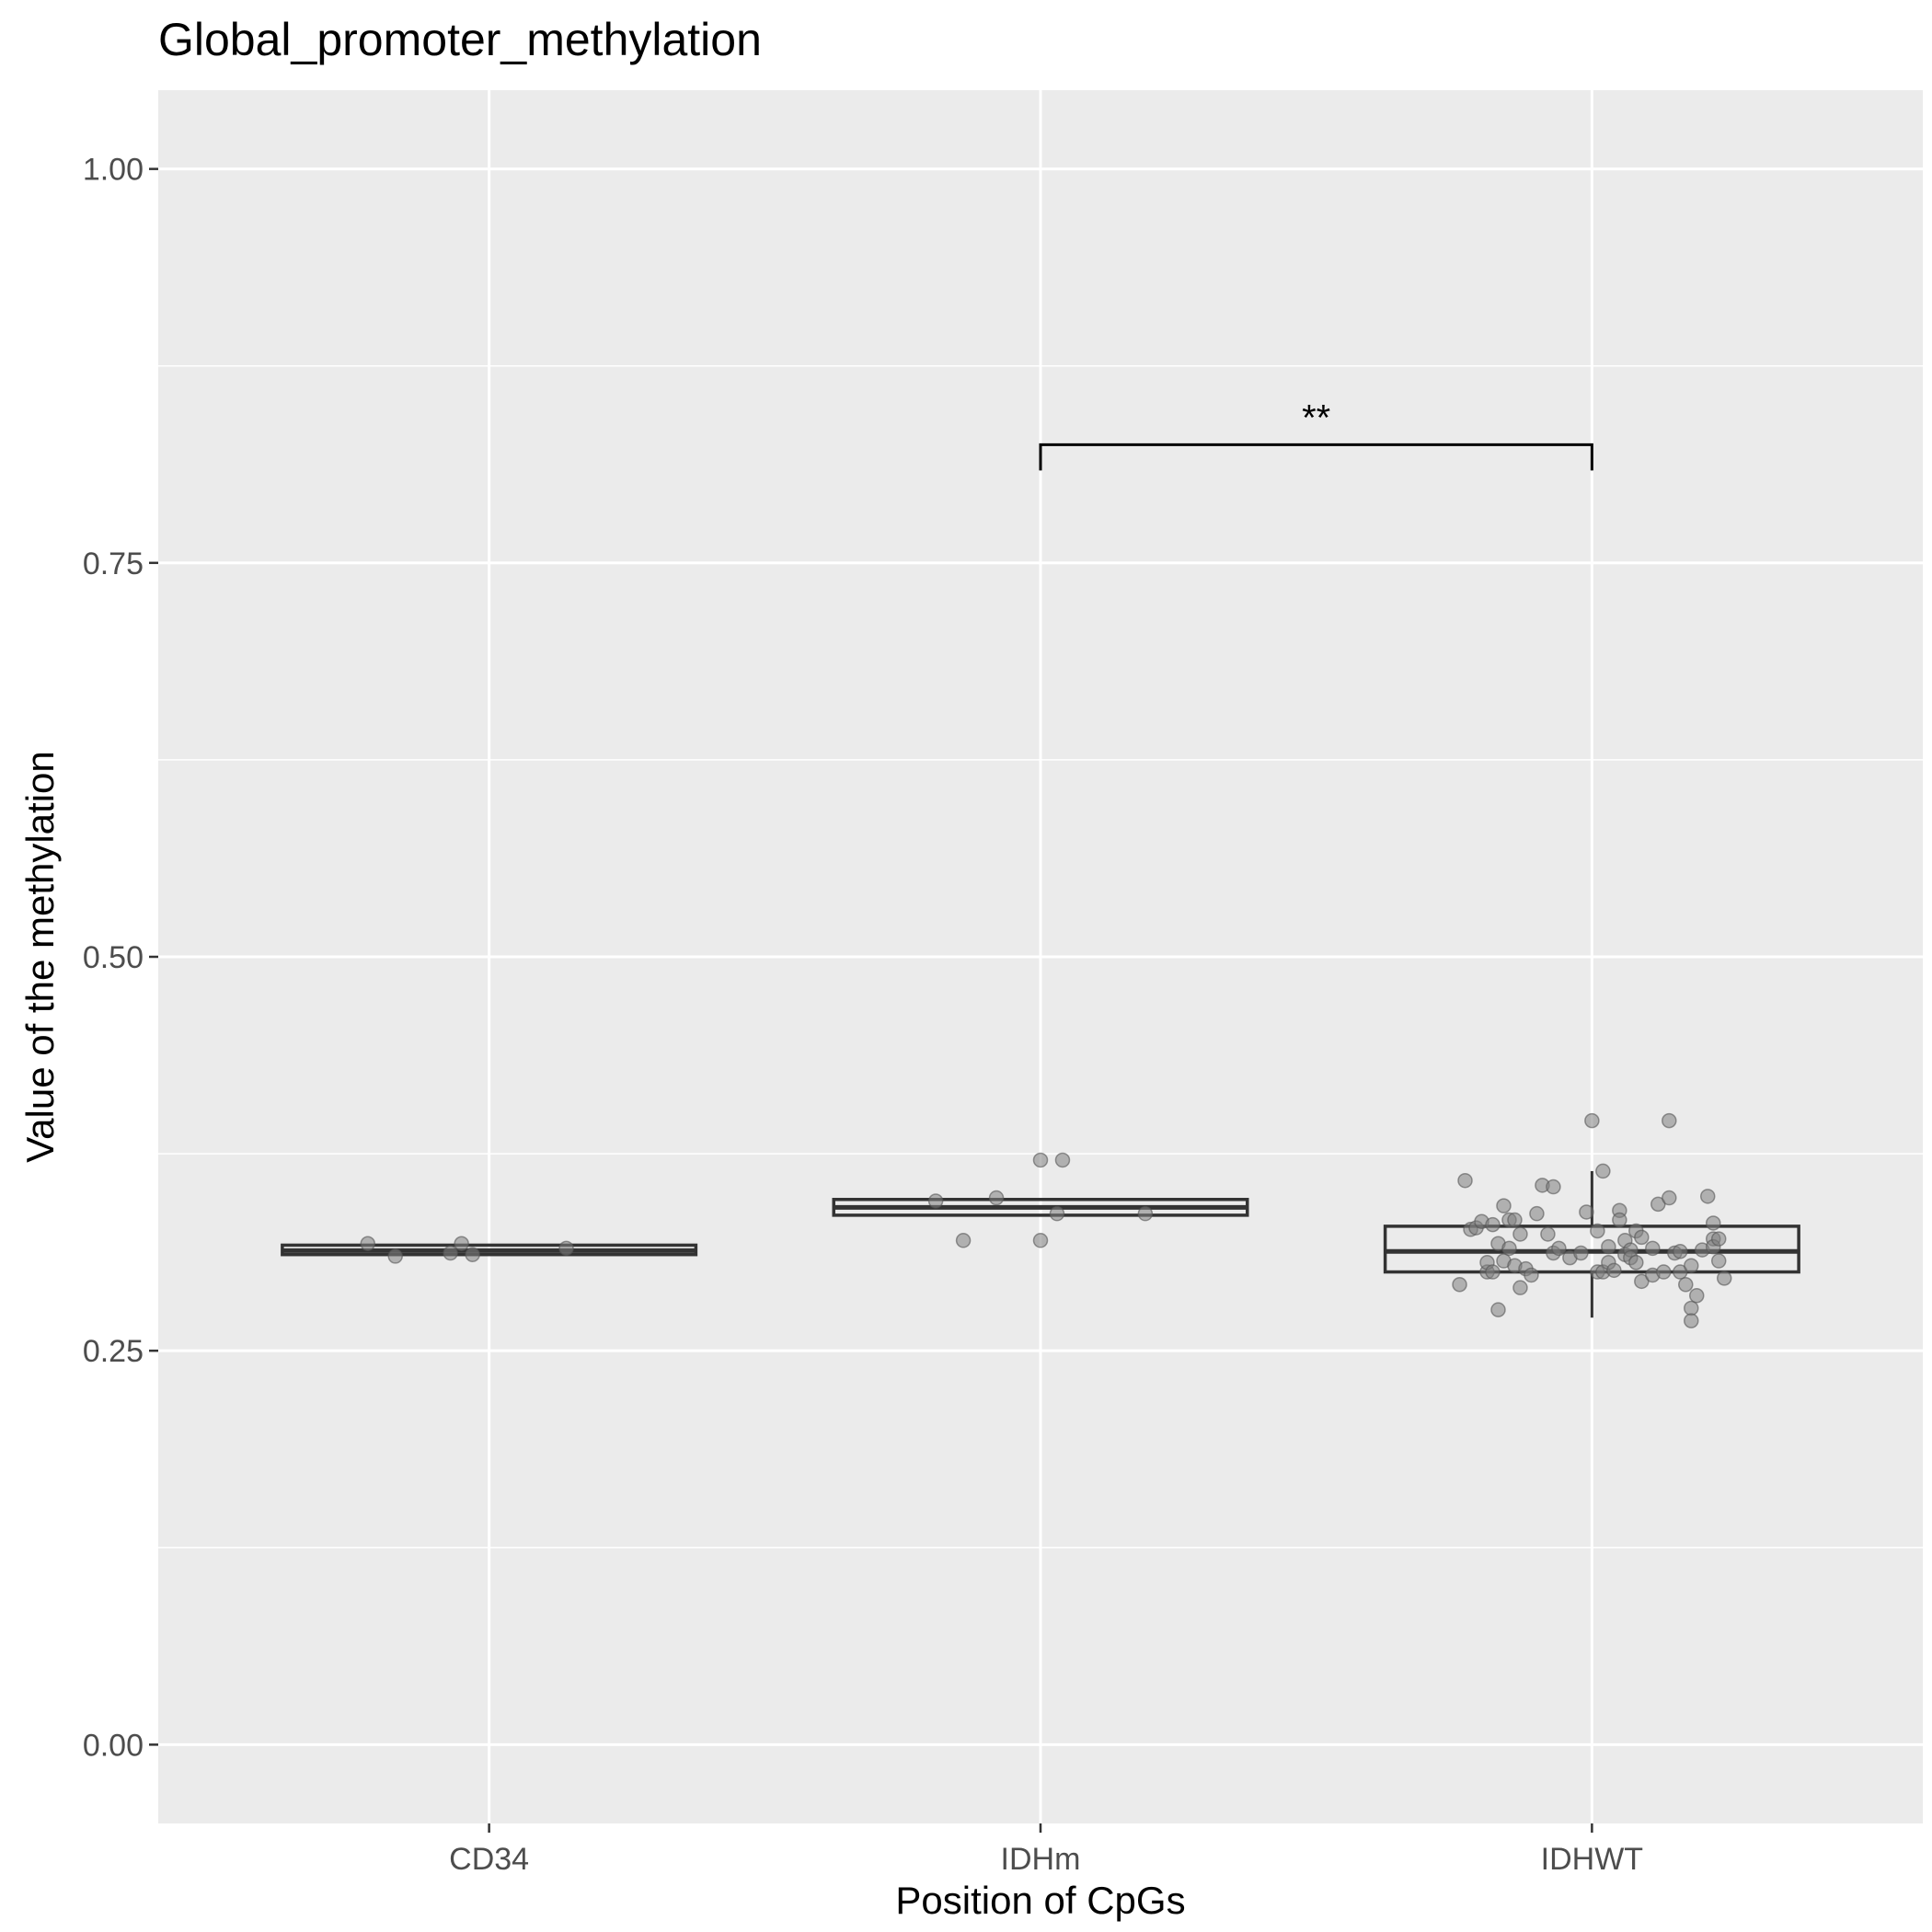  What do you see at coordinates (113, 957) in the screenshot?
I see `y-tick-label: 0.50` at bounding box center [113, 957].